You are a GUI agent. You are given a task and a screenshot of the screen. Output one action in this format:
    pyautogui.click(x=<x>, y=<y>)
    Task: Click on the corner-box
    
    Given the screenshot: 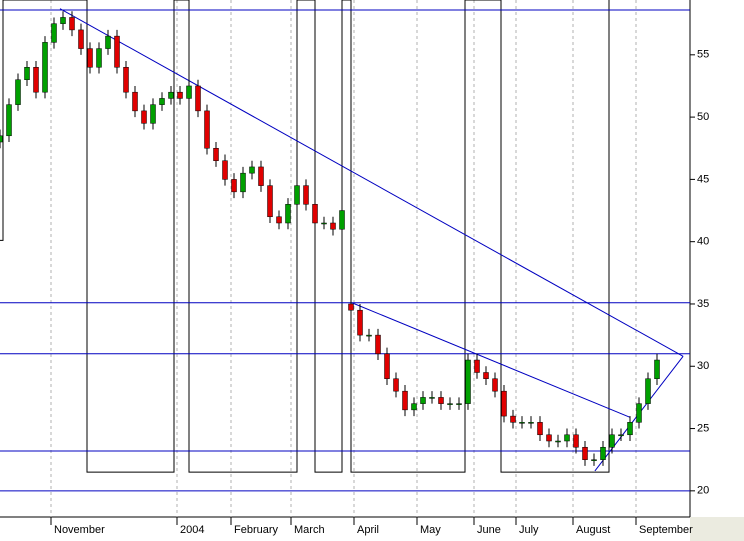 What is the action you would take?
    pyautogui.click(x=717, y=529)
    